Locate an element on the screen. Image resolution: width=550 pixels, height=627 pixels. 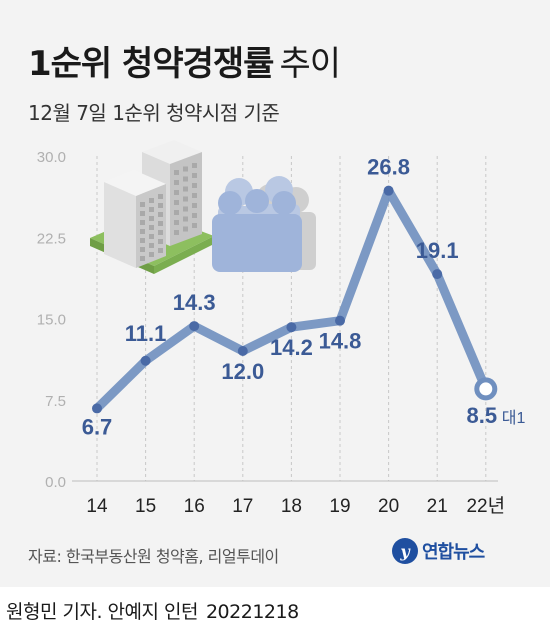
x-tick-label: 17 is located at coordinates (242, 506).